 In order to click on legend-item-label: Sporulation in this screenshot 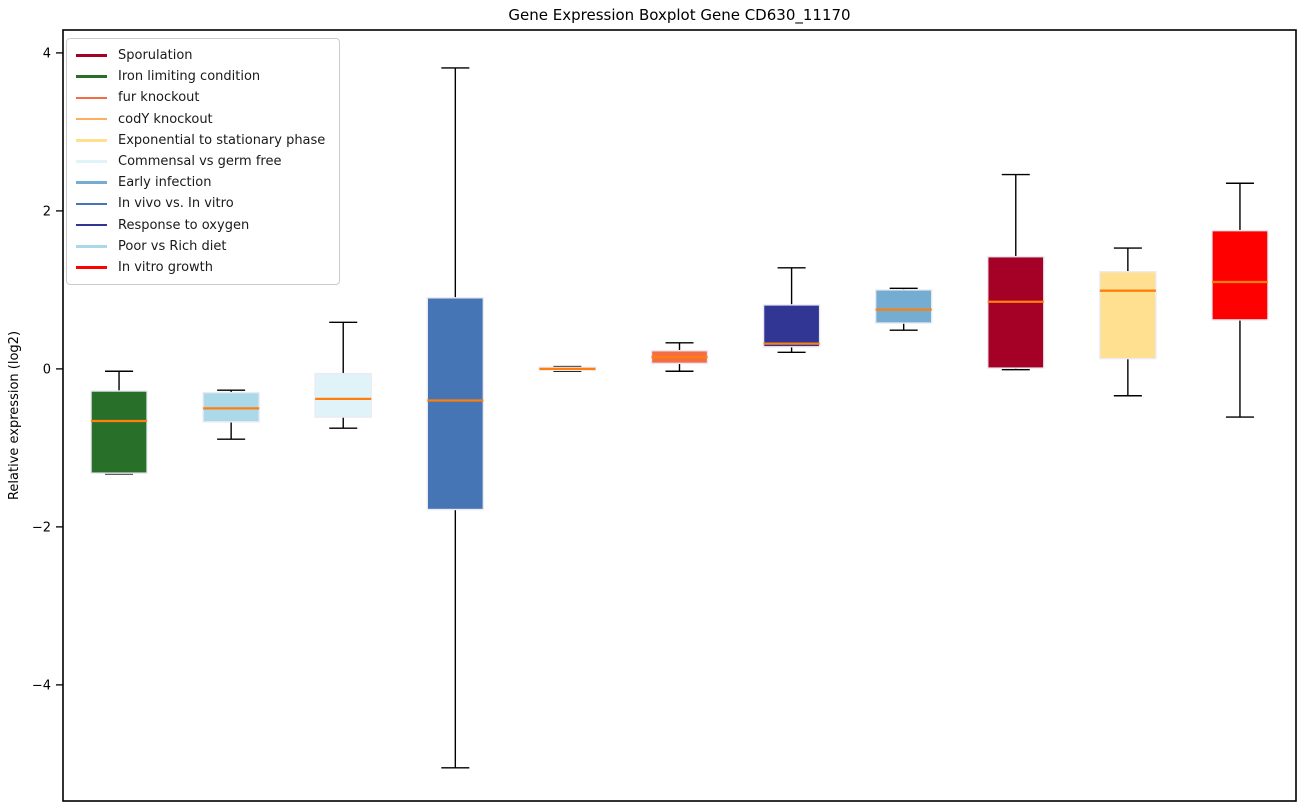, I will do `click(155, 56)`.